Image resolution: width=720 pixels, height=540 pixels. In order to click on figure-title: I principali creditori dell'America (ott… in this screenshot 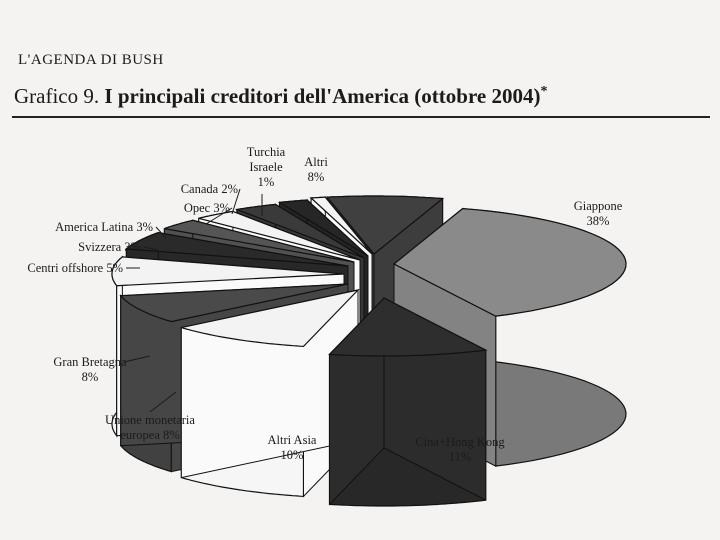, I will do `click(322, 96)`.